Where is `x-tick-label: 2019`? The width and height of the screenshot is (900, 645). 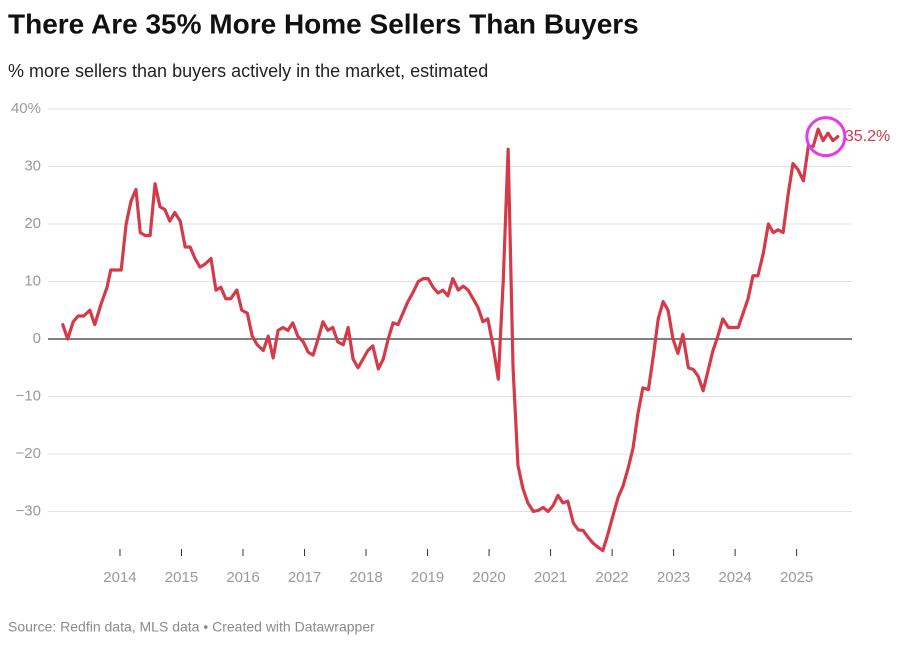
x-tick-label: 2019 is located at coordinates (427, 577).